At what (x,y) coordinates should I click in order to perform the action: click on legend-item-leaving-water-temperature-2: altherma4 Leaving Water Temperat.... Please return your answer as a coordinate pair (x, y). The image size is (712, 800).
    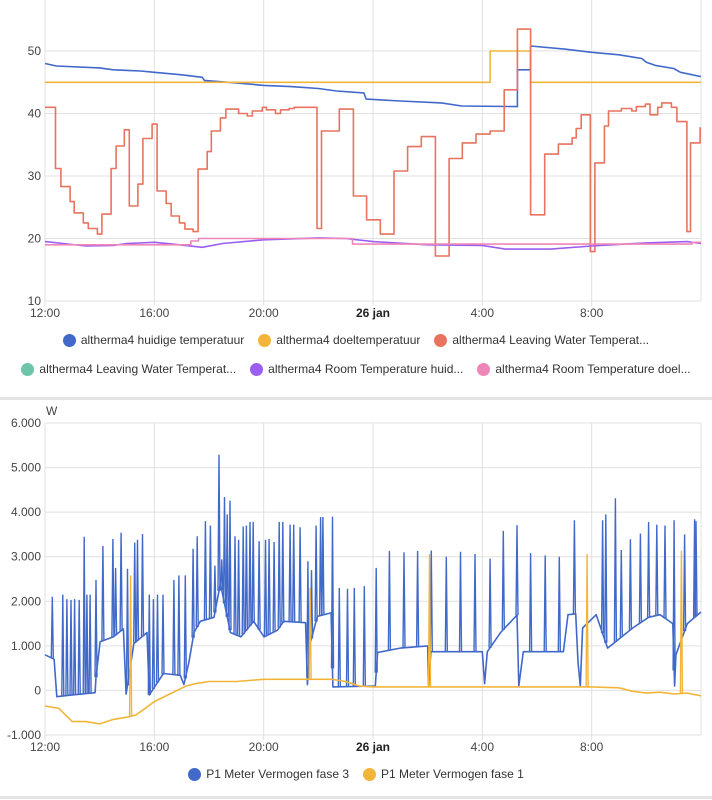
    Looking at the image, I should click on (128, 369).